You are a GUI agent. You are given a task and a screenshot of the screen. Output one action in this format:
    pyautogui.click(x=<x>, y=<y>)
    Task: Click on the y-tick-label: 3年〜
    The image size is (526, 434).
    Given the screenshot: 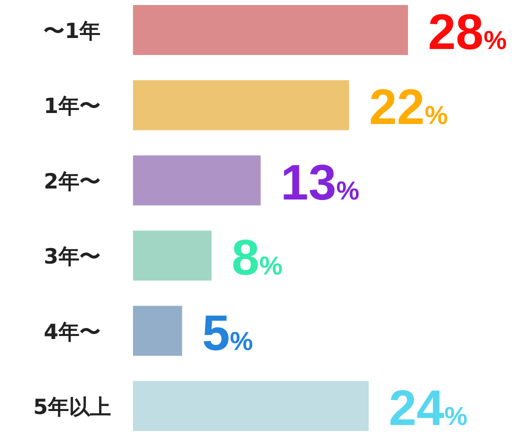 What is the action you would take?
    pyautogui.click(x=72, y=256)
    